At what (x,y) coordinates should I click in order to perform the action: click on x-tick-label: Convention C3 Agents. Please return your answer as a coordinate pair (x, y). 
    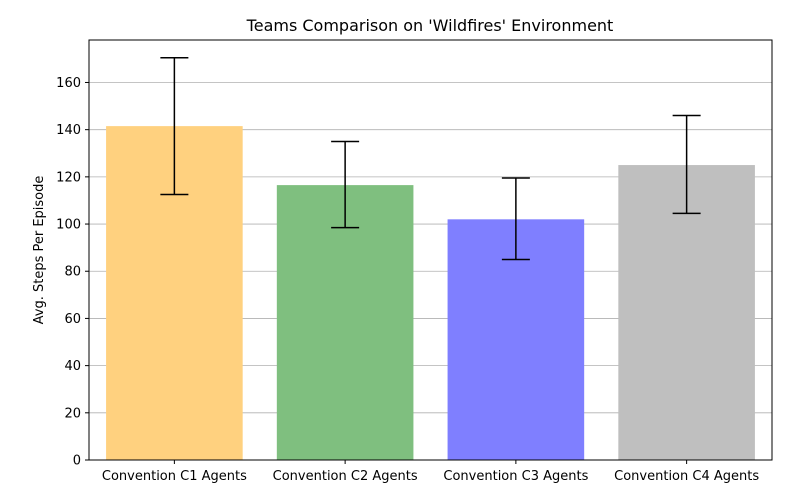
    Looking at the image, I should click on (515, 476).